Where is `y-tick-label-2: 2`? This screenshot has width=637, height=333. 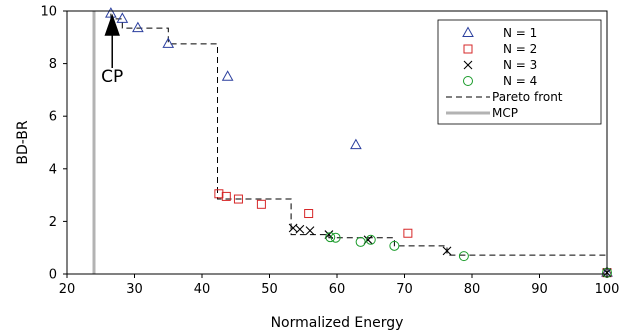
y-tick-label-2: 2 is located at coordinates (53, 222).